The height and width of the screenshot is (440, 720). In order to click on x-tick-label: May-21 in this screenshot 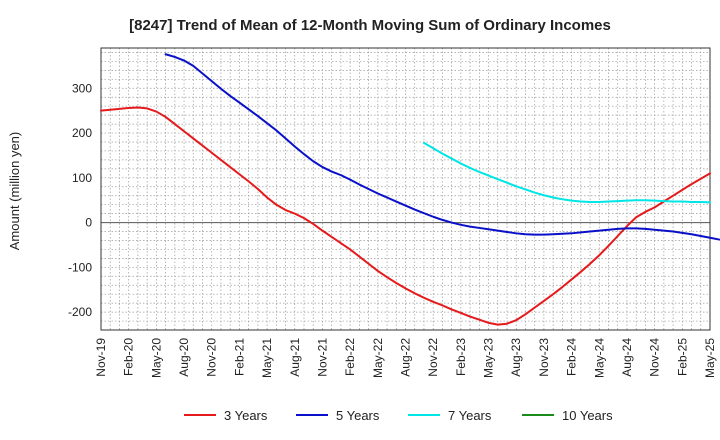, I will do `click(267, 358)`.